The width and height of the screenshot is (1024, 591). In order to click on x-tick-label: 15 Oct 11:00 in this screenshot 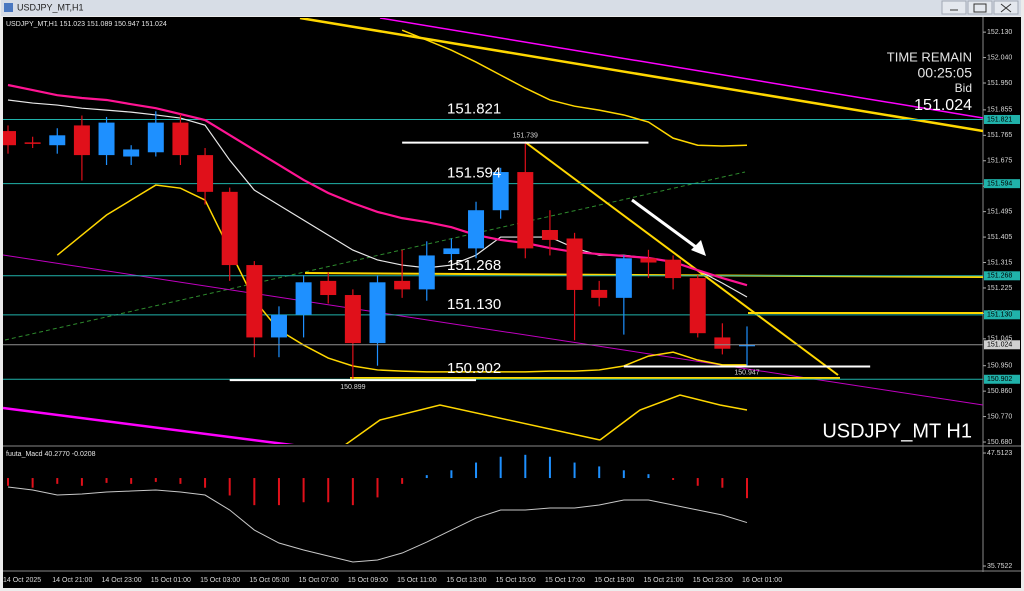, I will do `click(417, 580)`.